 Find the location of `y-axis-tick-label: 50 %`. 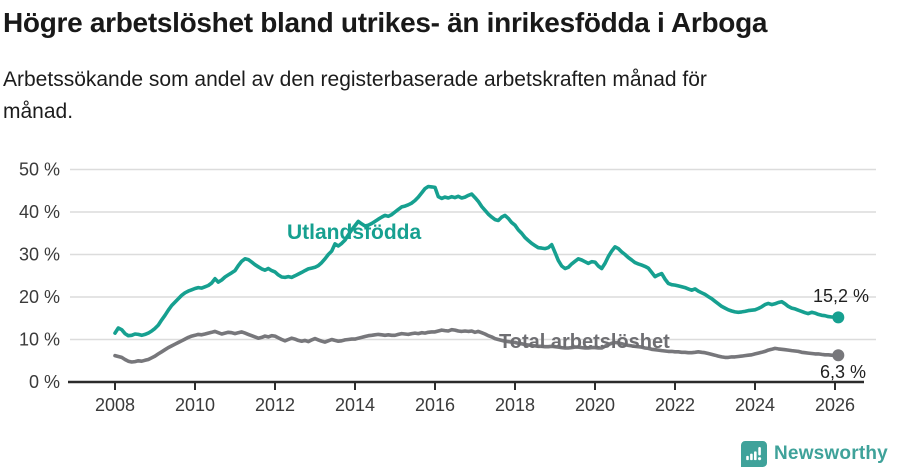

y-axis-tick-label: 50 % is located at coordinates (39, 170).